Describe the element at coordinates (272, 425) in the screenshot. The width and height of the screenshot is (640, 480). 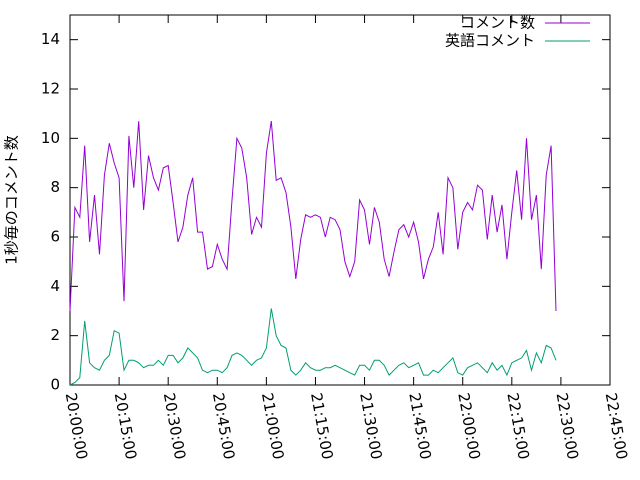
I see `x-tick-label: 21:00:00` at that location.